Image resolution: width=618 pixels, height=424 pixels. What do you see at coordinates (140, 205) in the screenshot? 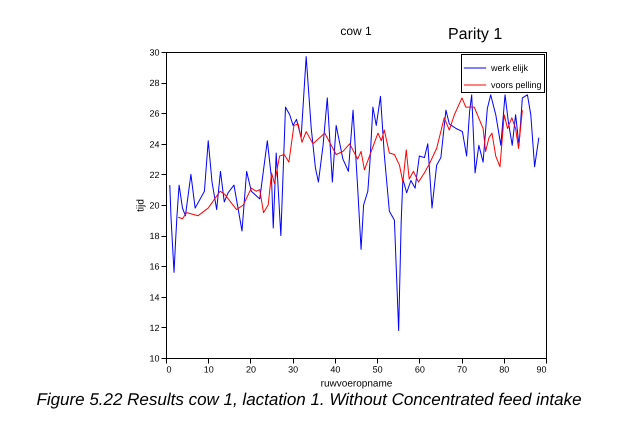
I see `y-axis-title: tijd` at bounding box center [140, 205].